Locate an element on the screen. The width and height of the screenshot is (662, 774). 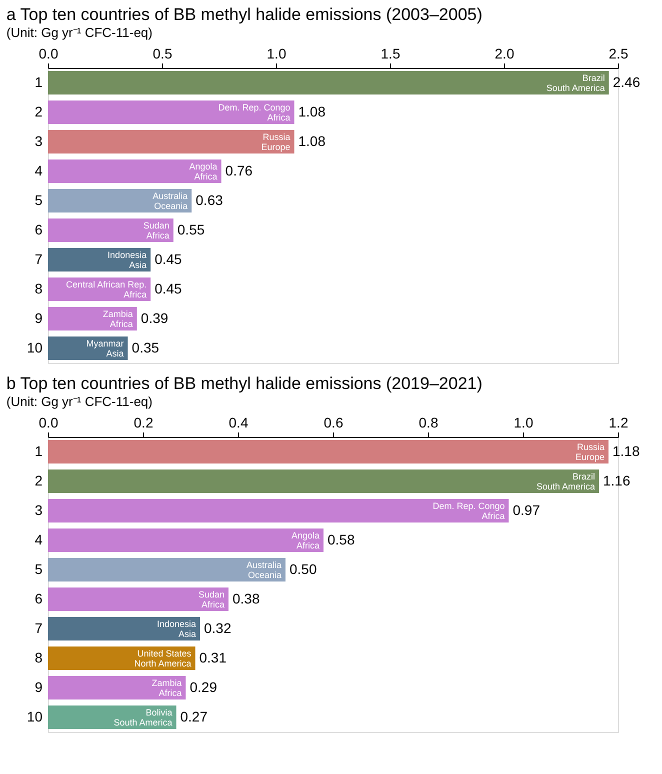
data-label: 2.46 is located at coordinates (626, 82).